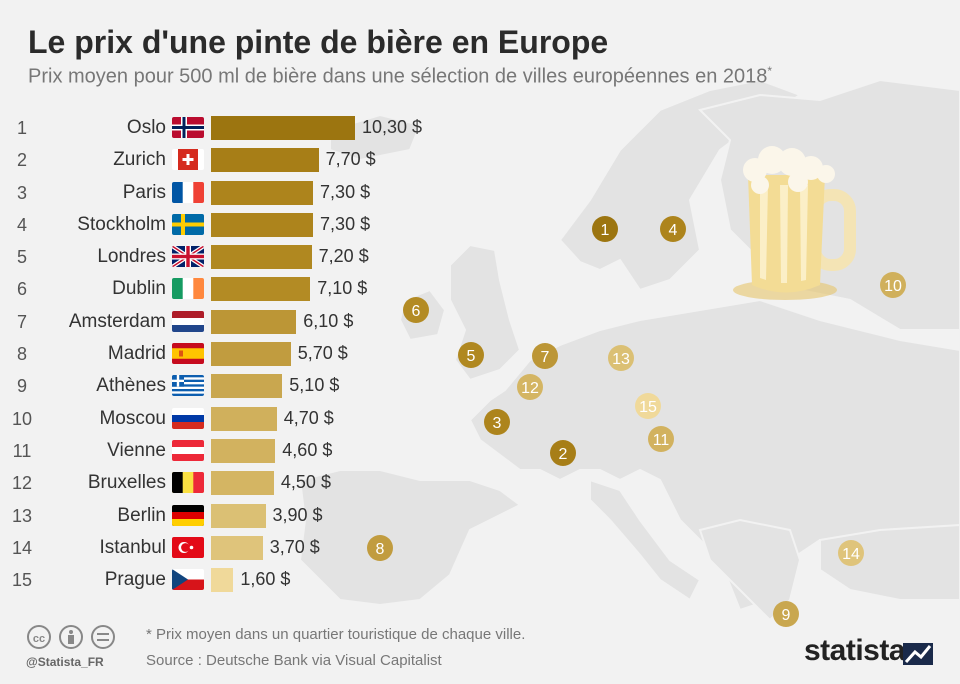 This screenshot has height=684, width=960. I want to click on category-label: Berlin, so click(141, 515).